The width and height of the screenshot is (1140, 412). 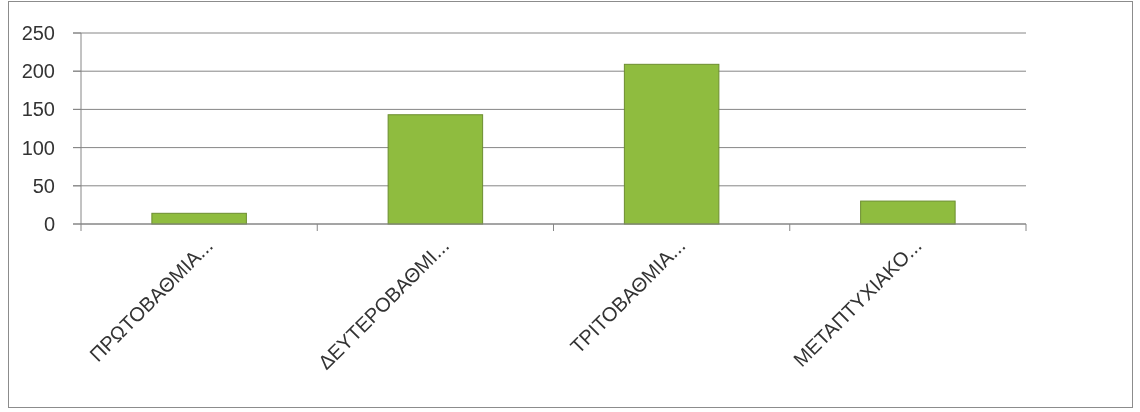 I want to click on y-tick-label: 100, so click(x=38, y=147).